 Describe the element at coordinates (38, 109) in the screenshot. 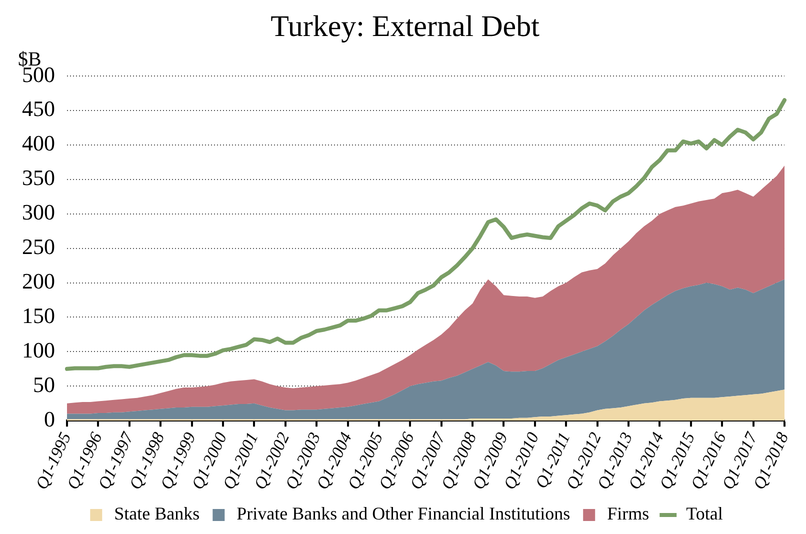

I see `y-tick-label: 450` at that location.